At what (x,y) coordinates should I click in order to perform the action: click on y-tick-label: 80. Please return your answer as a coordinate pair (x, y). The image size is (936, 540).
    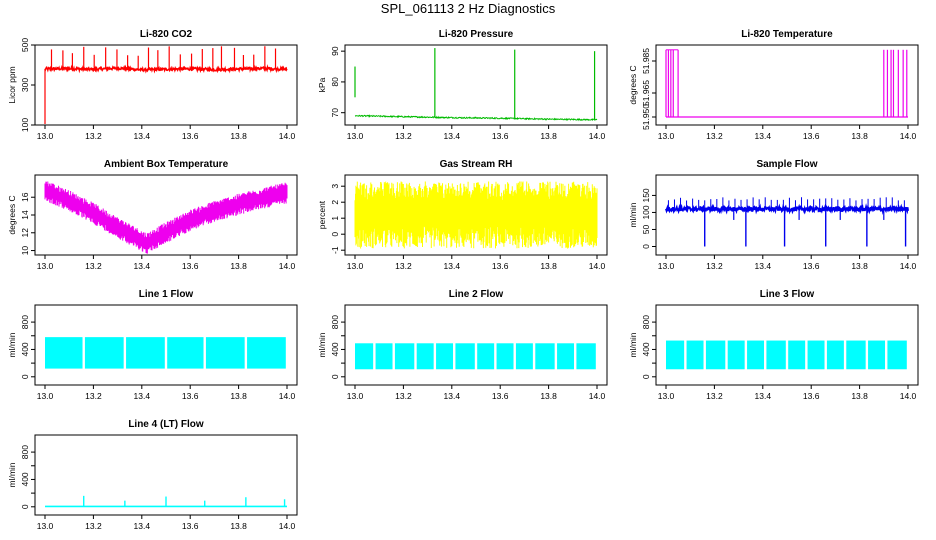
    Looking at the image, I should click on (335, 82).